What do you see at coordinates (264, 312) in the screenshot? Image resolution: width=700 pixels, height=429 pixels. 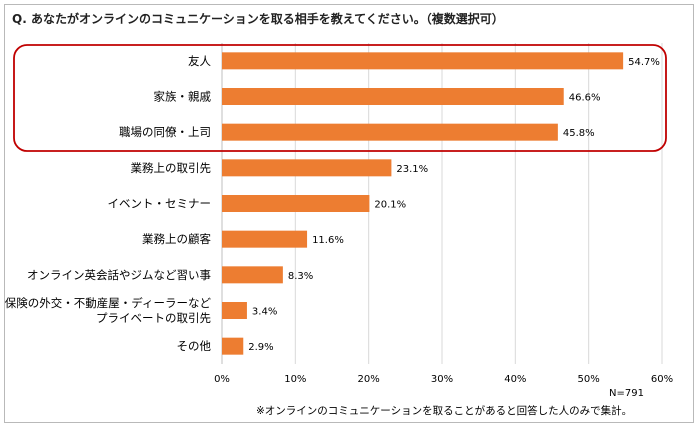 I see `value-label: 3.4%` at bounding box center [264, 312].